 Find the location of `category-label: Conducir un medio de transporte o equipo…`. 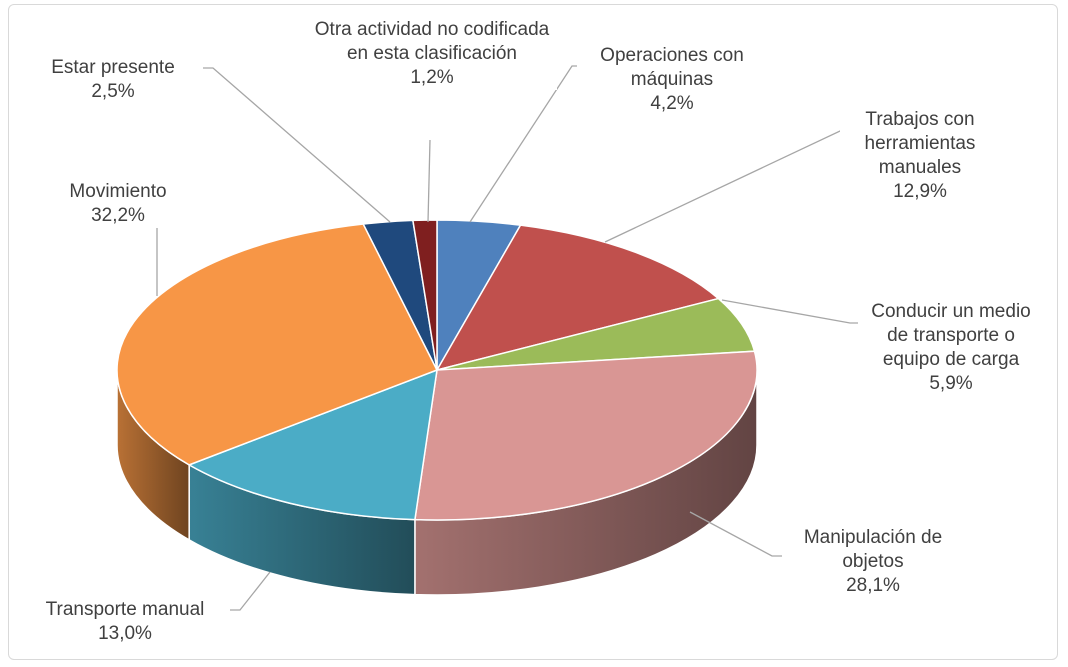

category-label: Conducir un medio de transporte o equipo… is located at coordinates (951, 335).